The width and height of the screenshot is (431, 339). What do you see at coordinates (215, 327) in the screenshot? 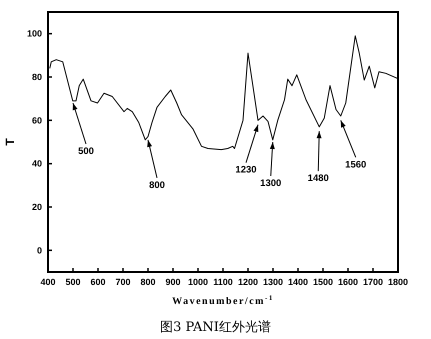
I see `text: 图3 PANI红外光谱` at bounding box center [215, 327].